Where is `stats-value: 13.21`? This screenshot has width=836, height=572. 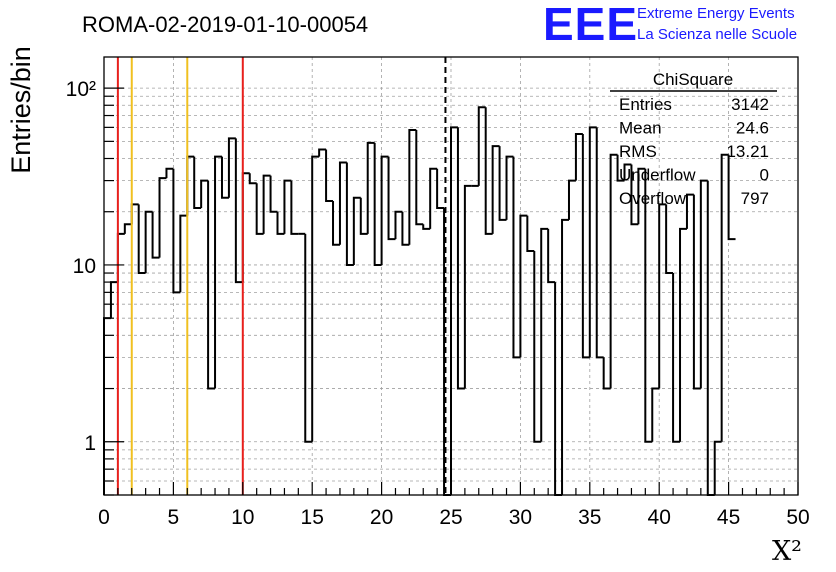
stats-value: 13.21 is located at coordinates (747, 151).